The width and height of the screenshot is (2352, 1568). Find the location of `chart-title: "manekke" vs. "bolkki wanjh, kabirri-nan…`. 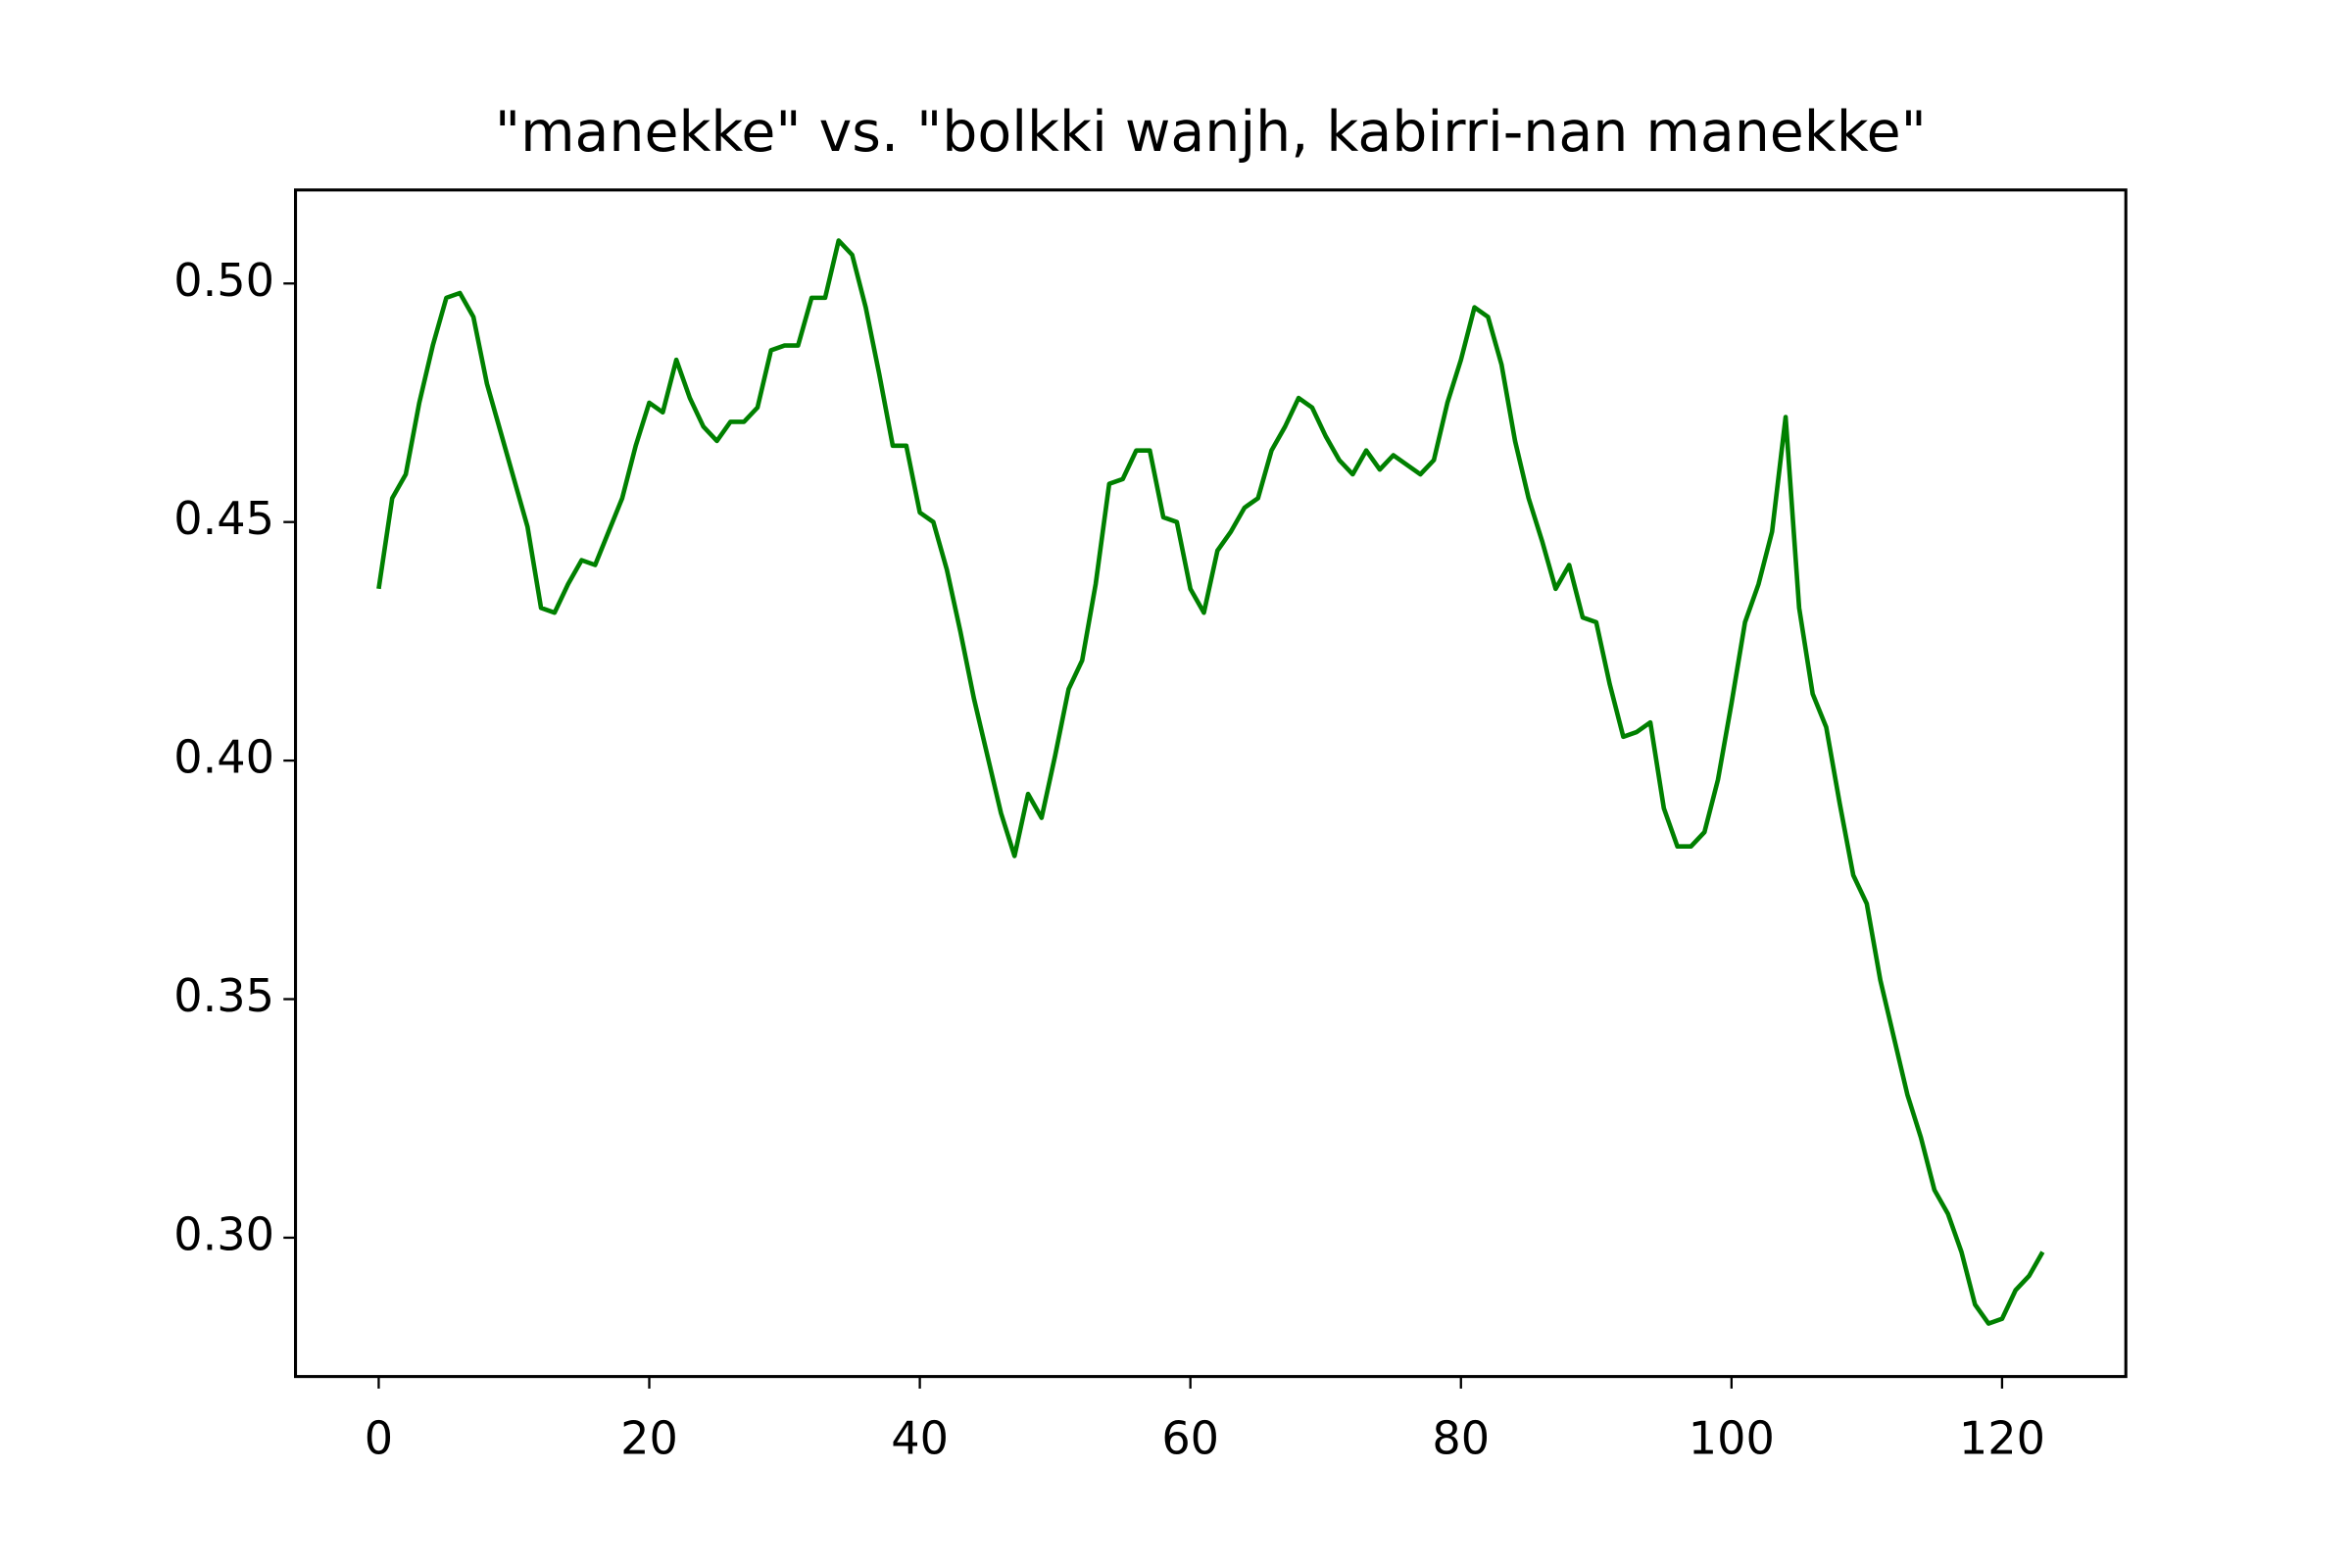

chart-title: "manekke" vs. "bolkki wanjh, kabirri-nan… is located at coordinates (1211, 132).